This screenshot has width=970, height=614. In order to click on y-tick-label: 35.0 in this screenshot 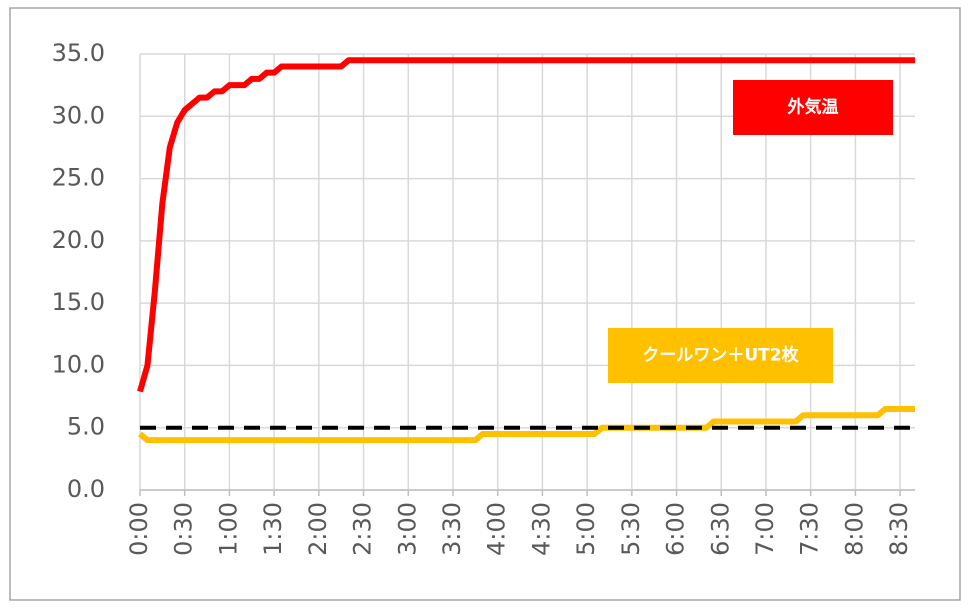, I will do `click(78, 53)`.